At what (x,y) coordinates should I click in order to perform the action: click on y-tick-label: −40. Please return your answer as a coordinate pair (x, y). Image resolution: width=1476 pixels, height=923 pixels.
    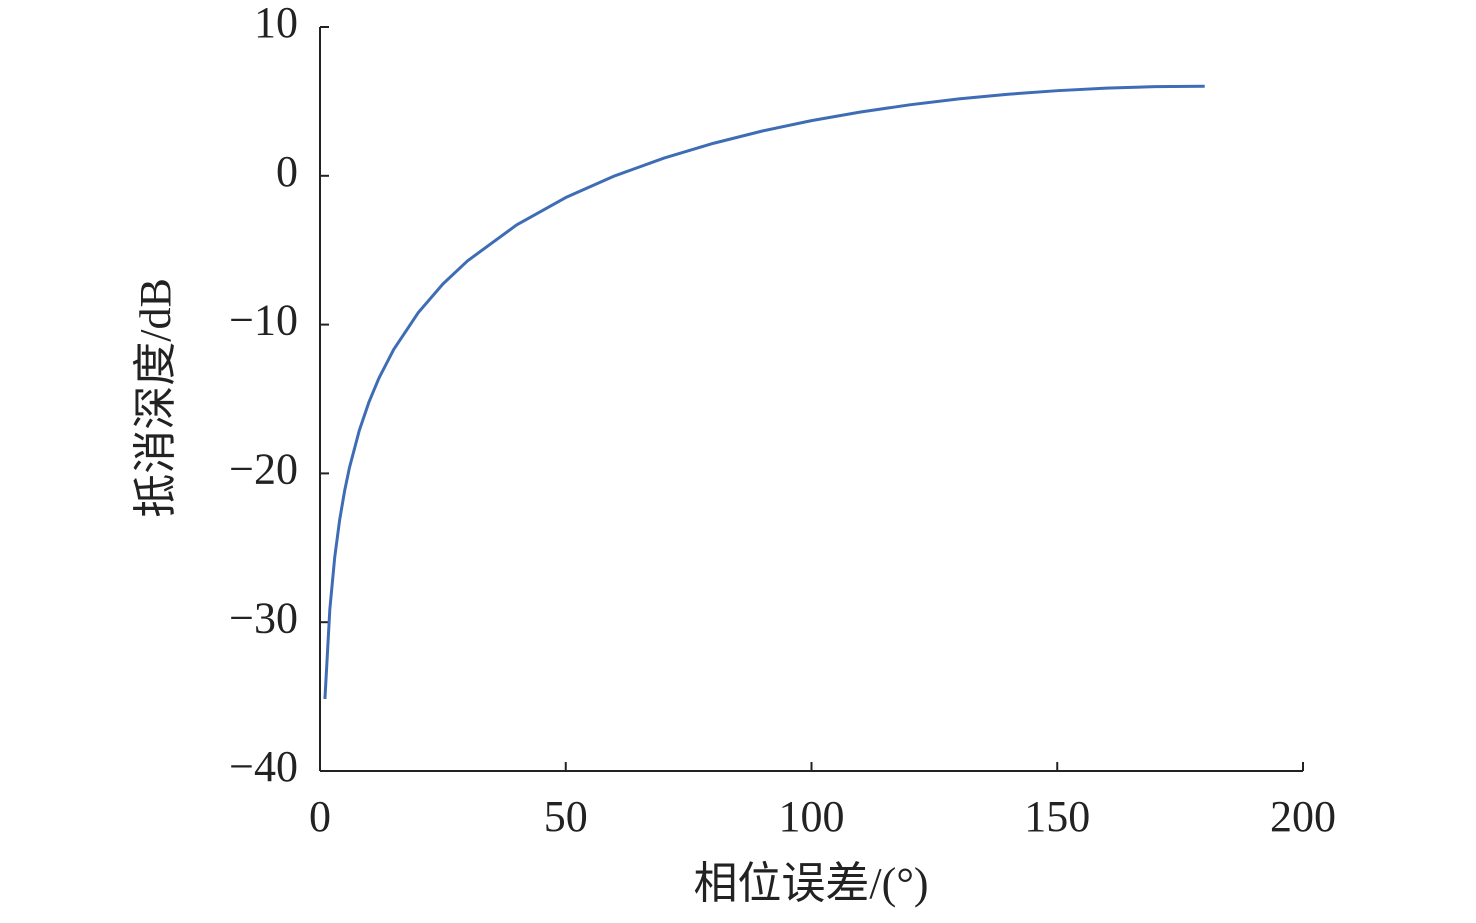
    Looking at the image, I should click on (263, 766).